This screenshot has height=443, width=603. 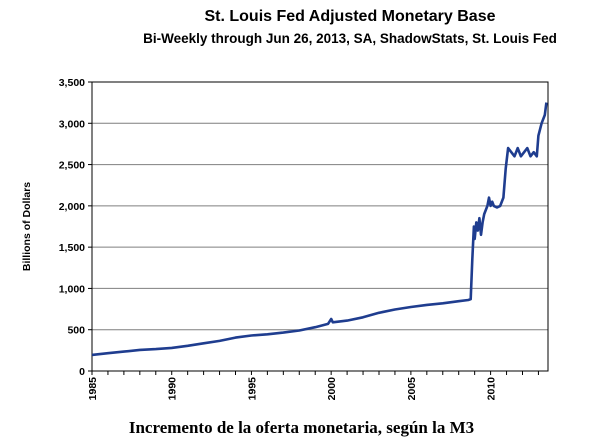 What do you see at coordinates (72, 289) in the screenshot?
I see `y-tick-label: 1,000` at bounding box center [72, 289].